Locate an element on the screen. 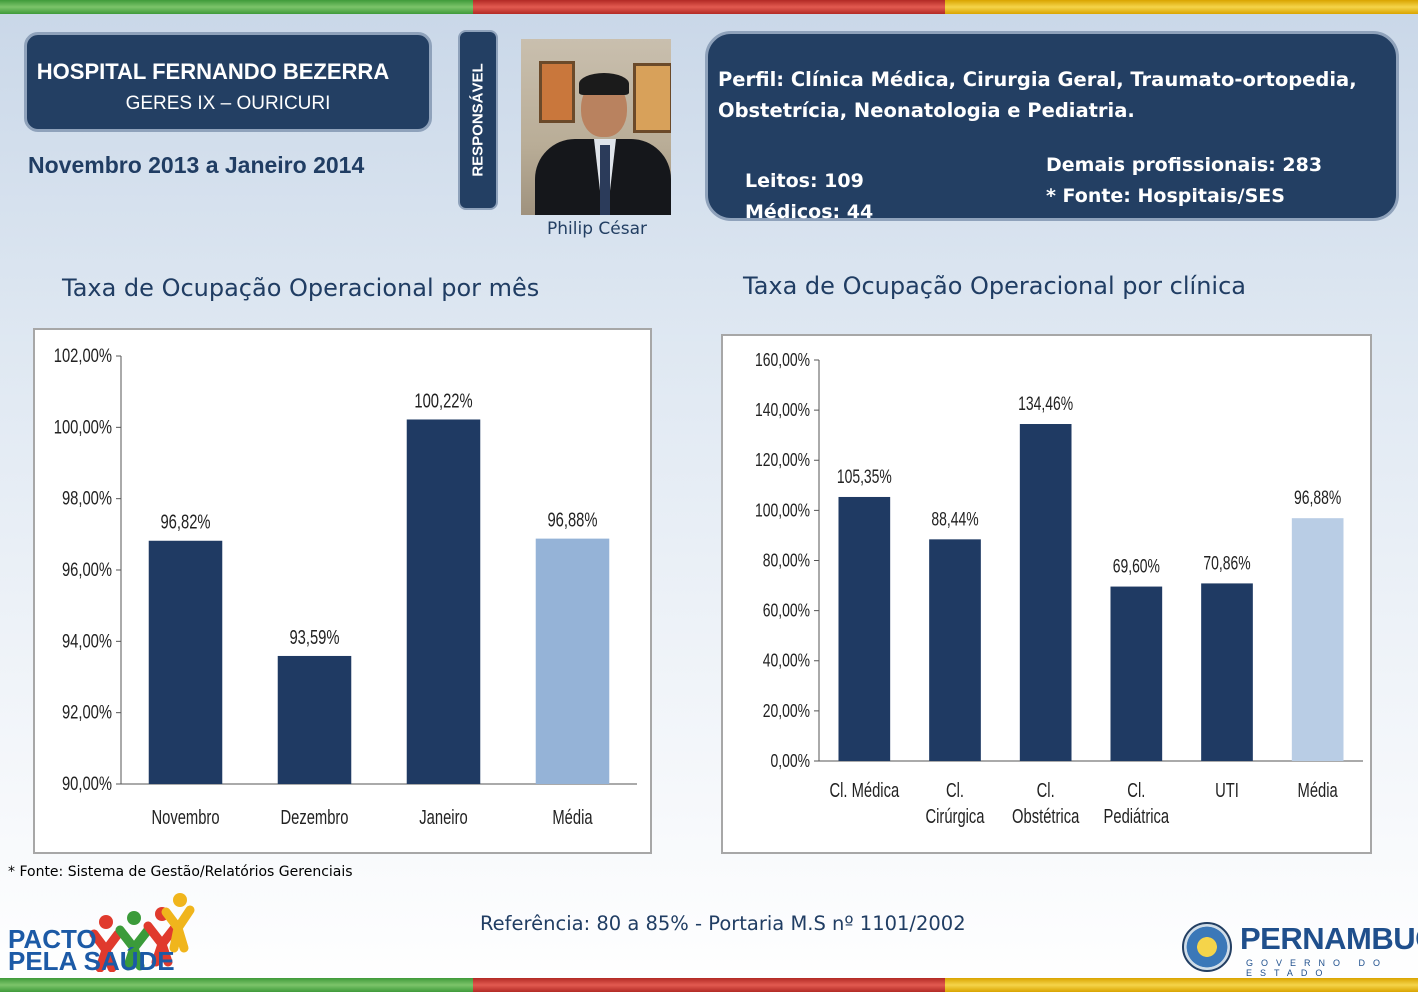  regional-label: GERES IX – OURICURI is located at coordinates (228, 103).